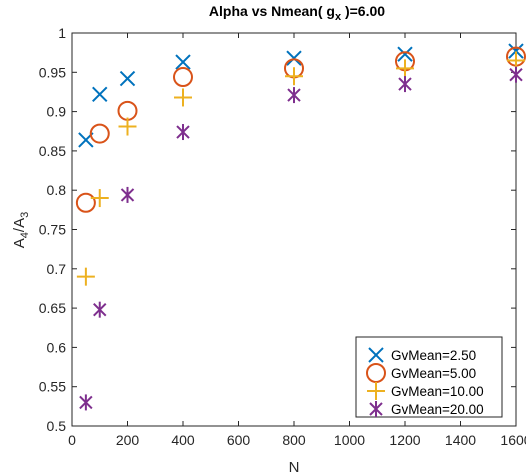 Image resolution: width=526 pixels, height=476 pixels. Describe the element at coordinates (62, 33) in the screenshot. I see `y-tick-label: 1` at that location.